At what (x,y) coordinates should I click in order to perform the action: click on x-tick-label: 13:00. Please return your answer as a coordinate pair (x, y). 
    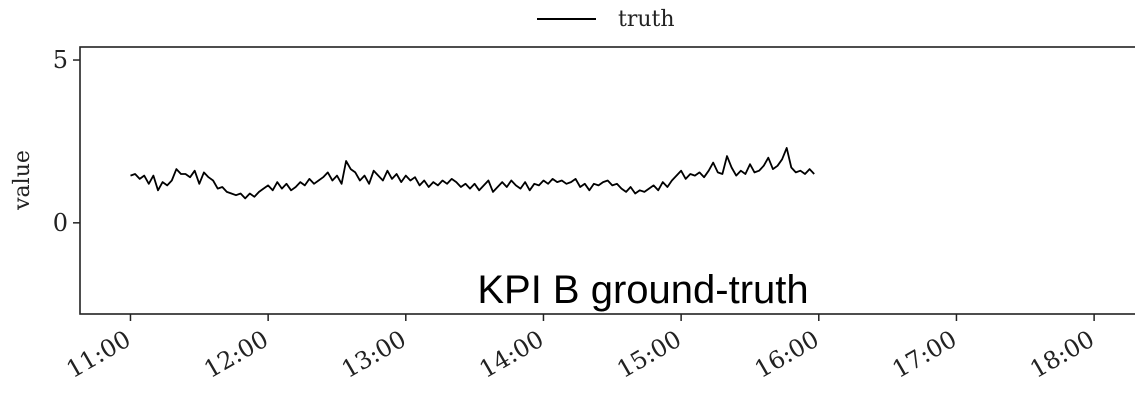
    Looking at the image, I should click on (374, 354).